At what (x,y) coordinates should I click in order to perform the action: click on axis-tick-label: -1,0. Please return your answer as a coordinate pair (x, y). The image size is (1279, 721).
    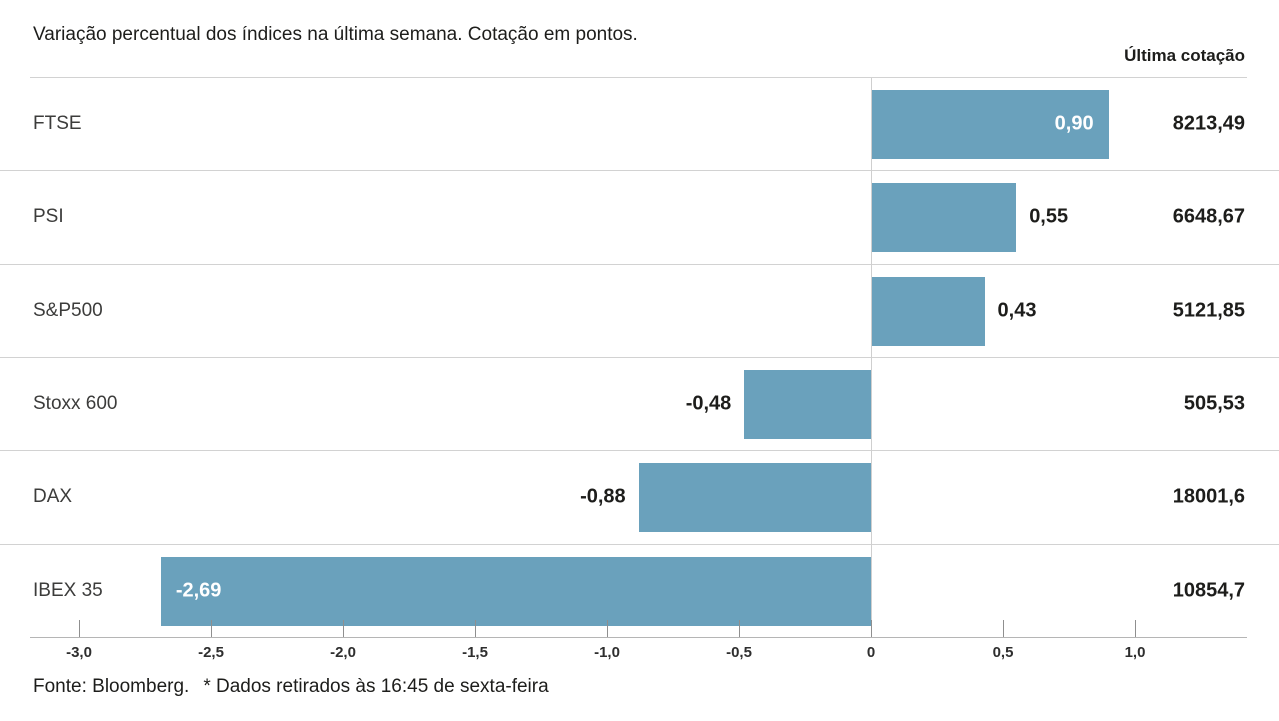
    Looking at the image, I should click on (607, 652).